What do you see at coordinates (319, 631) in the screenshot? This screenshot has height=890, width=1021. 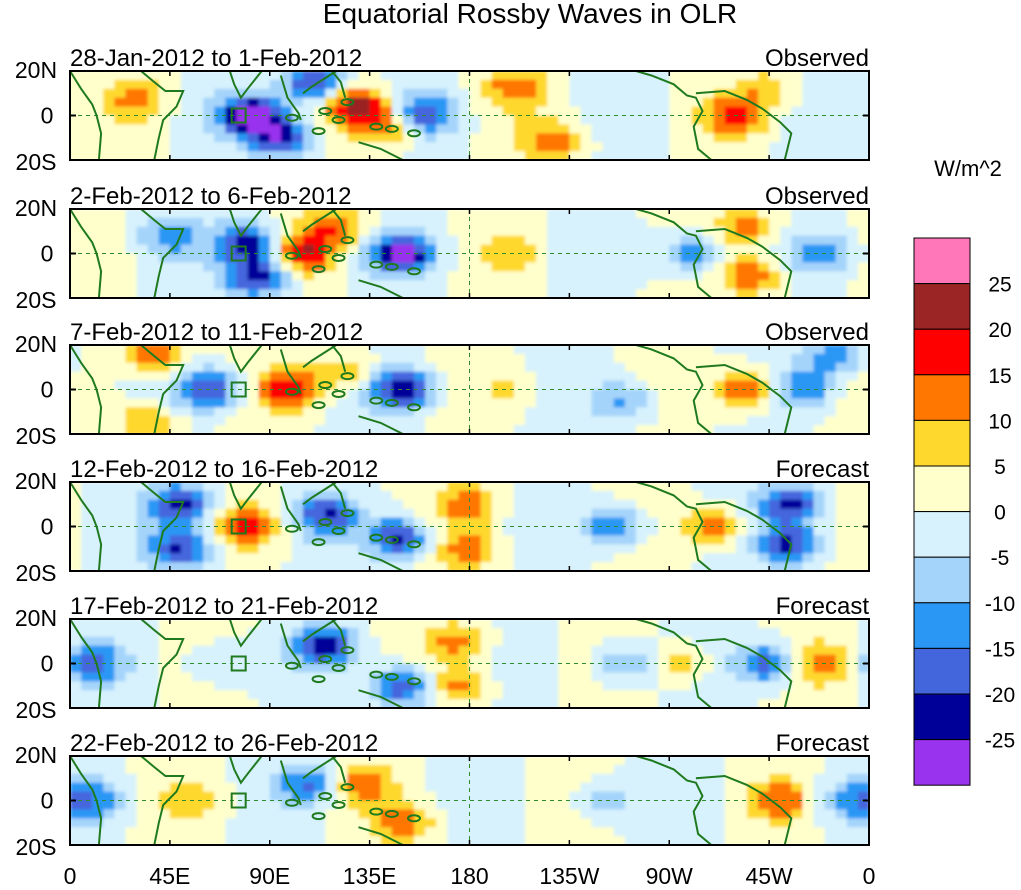 I see `coastline-segment` at bounding box center [319, 631].